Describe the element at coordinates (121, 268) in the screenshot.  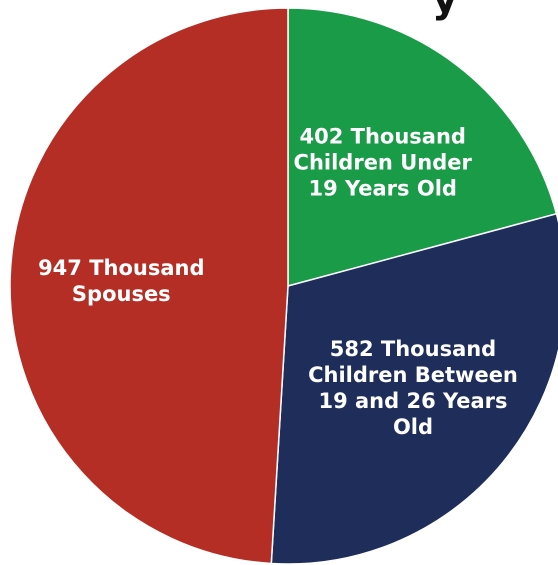
I see `pie-label-2-line-0: 947 Thousand` at that location.